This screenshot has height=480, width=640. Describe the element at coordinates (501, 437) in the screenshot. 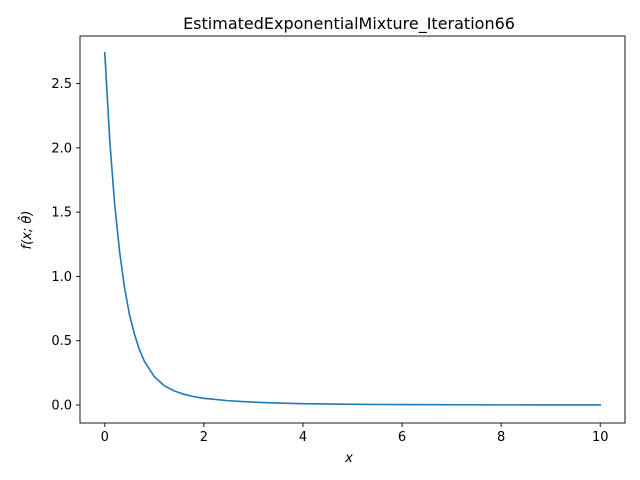

I see `x-tick-label-4: 8` at that location.